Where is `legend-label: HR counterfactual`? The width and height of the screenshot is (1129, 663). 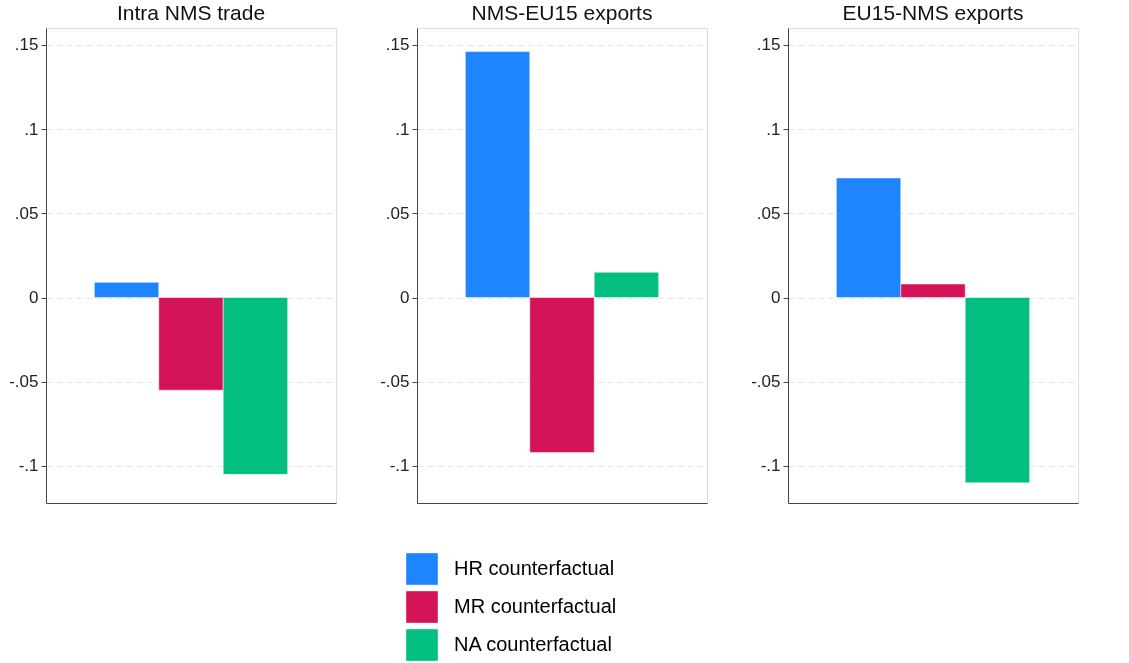
legend-label: HR counterfactual is located at coordinates (534, 568).